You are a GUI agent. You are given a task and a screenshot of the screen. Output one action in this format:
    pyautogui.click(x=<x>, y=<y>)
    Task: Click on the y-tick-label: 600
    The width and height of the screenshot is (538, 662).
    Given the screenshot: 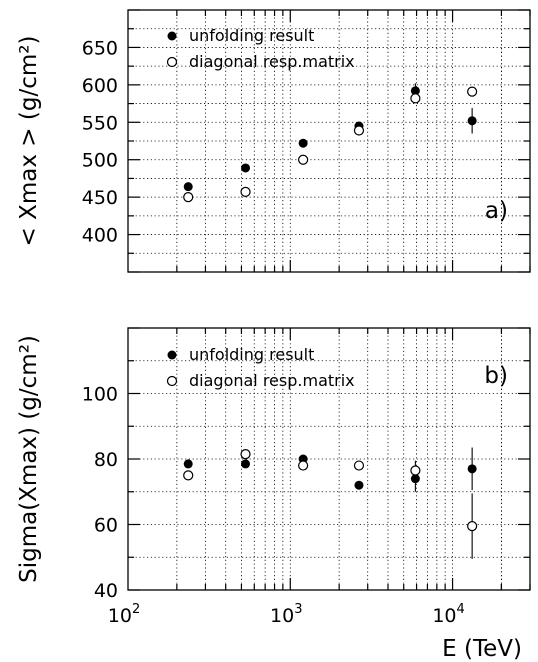 What is the action you would take?
    pyautogui.click(x=100, y=86)
    